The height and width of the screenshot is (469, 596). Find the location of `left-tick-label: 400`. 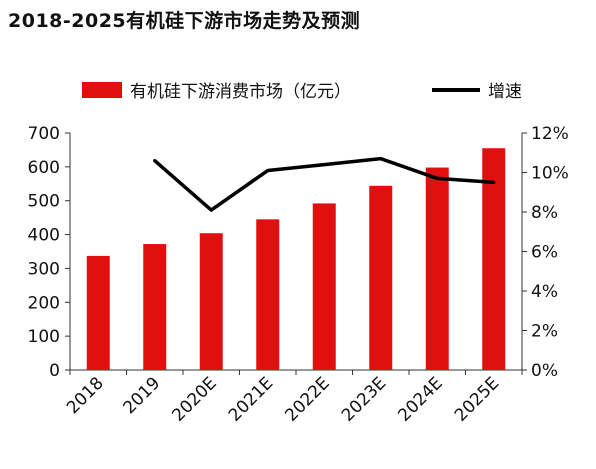

left-tick-label: 400 is located at coordinates (44, 236).